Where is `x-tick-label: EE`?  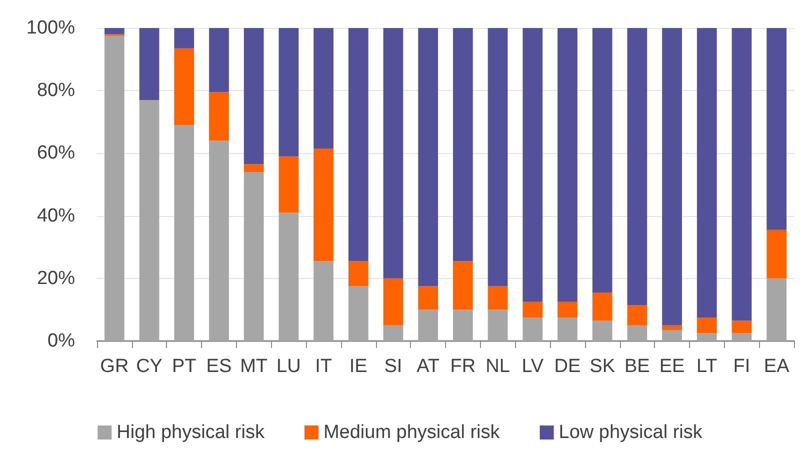
x-tick-label: EE is located at coordinates (672, 366).